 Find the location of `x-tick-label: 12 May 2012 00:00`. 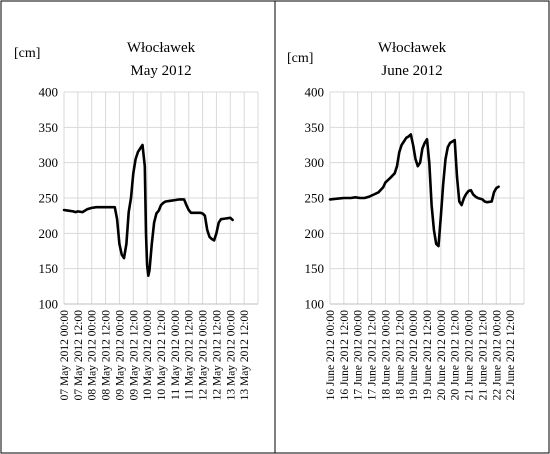

x-tick-label: 12 May 2012 00:00 is located at coordinates (204, 355).